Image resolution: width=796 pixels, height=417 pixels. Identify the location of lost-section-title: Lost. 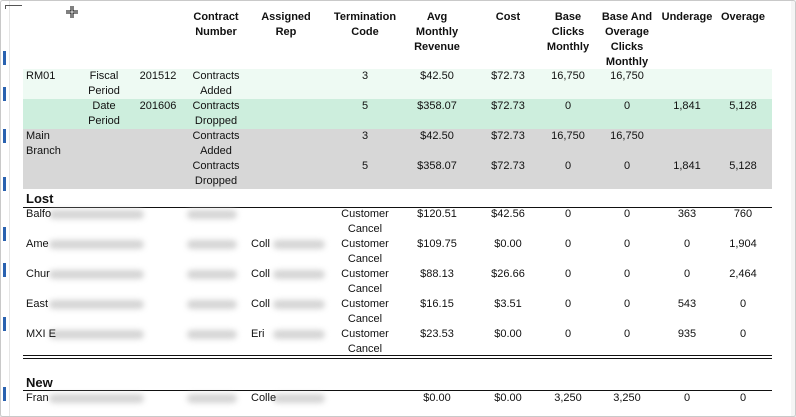
(40, 198).